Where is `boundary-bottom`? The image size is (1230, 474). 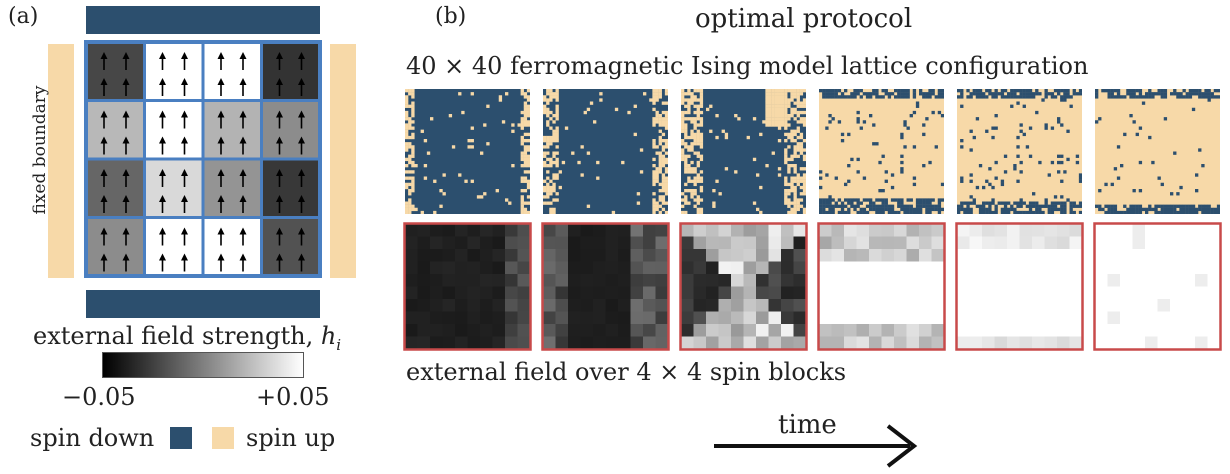
boundary-bottom is located at coordinates (203, 304).